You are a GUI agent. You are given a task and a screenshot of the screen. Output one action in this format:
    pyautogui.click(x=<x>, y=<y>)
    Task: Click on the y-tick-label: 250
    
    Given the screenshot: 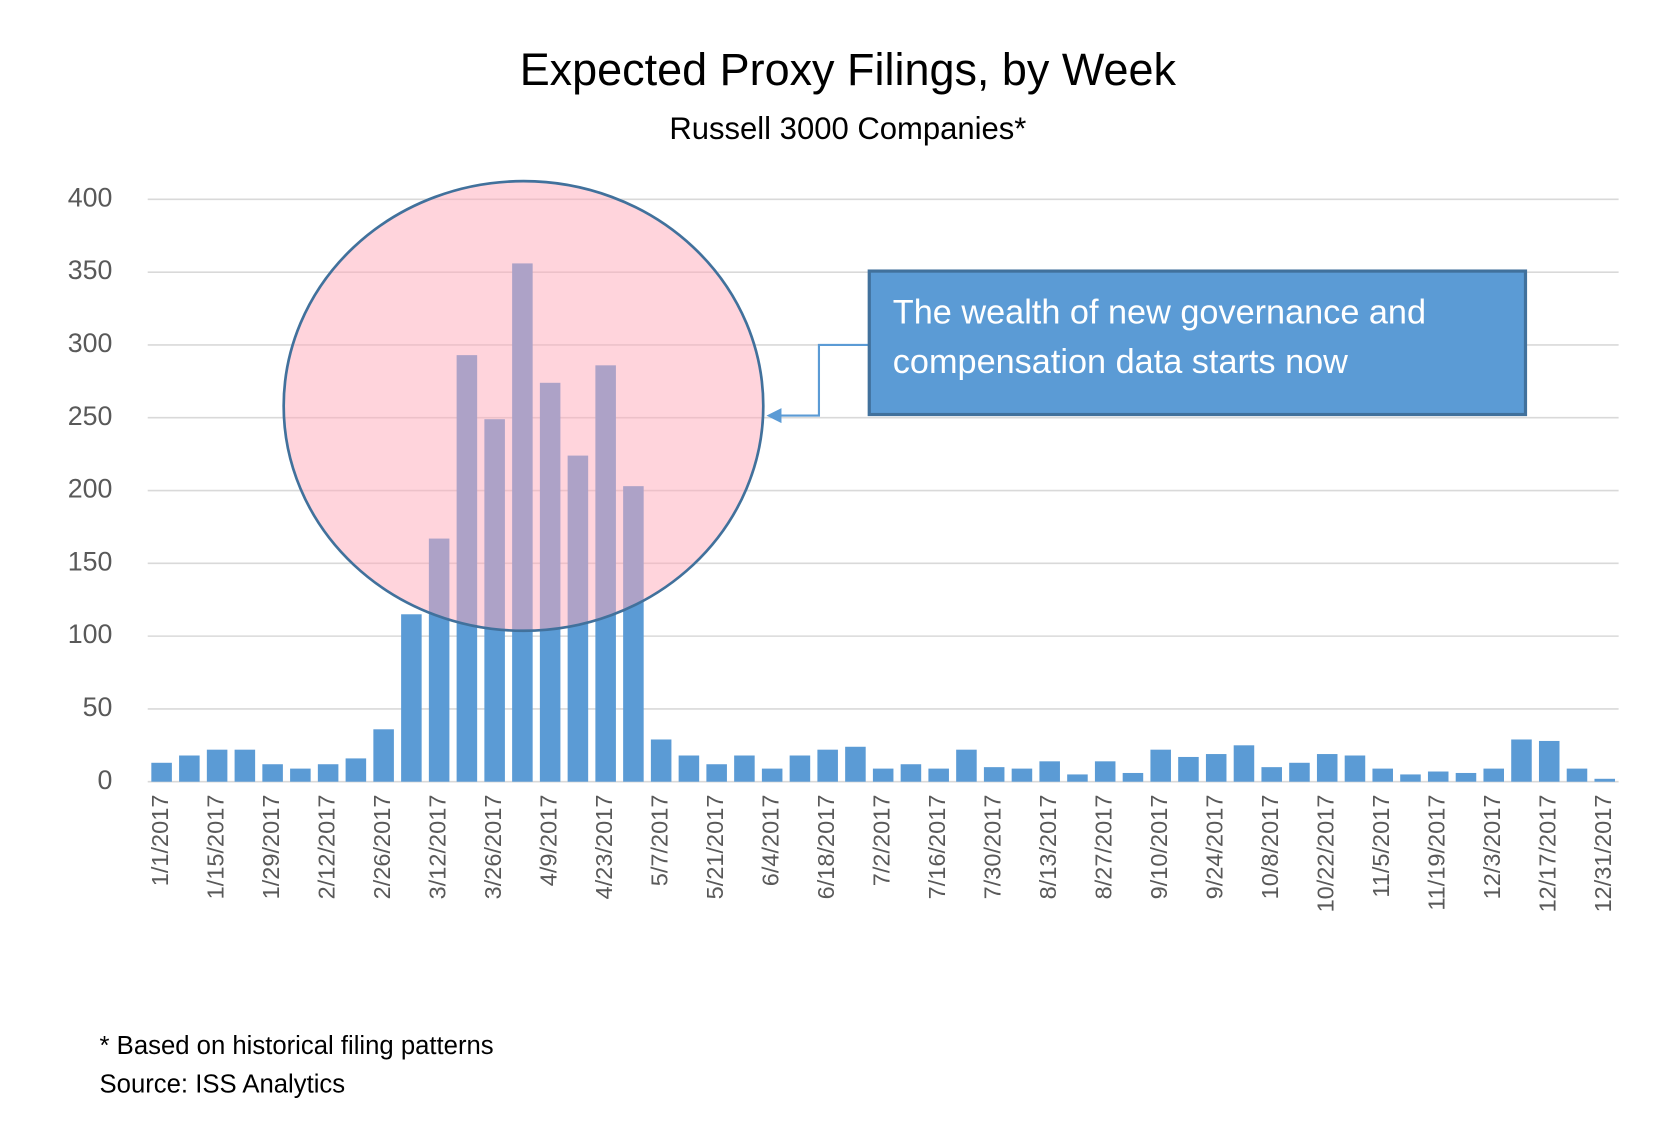 What is the action you would take?
    pyautogui.click(x=90, y=416)
    